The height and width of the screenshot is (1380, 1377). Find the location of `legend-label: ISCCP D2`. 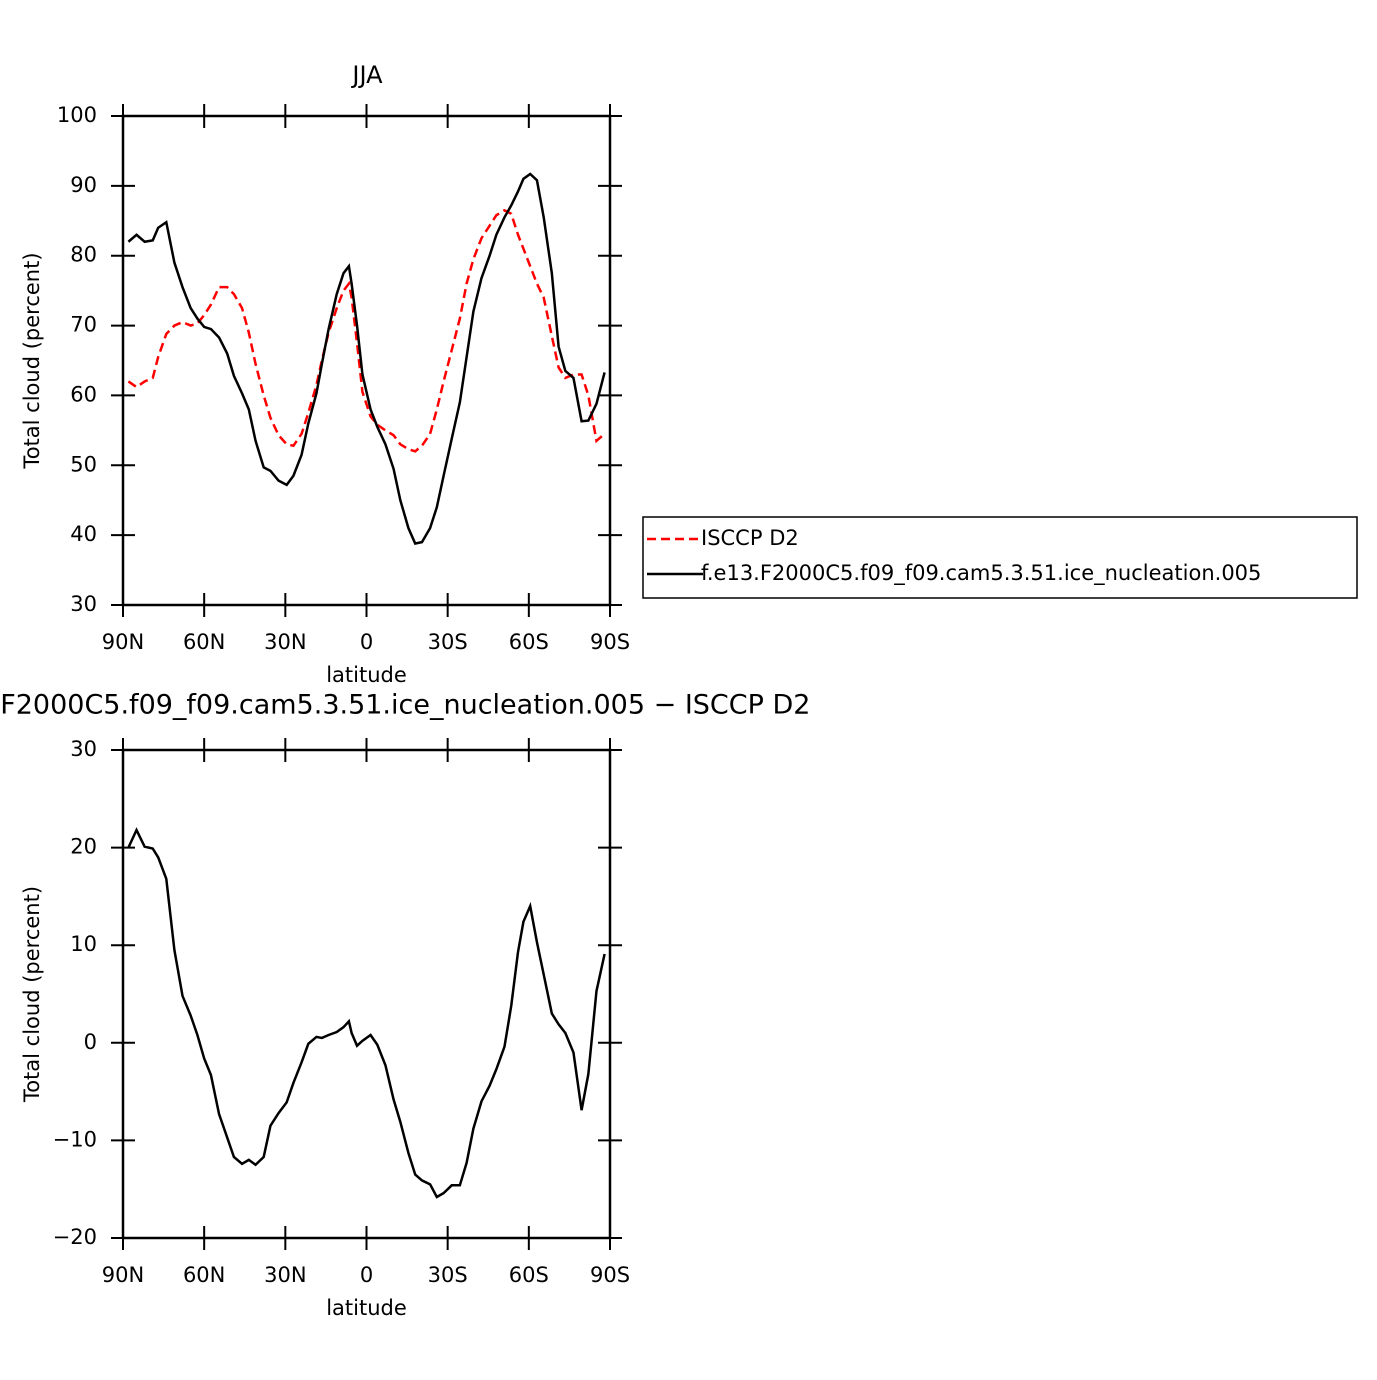

legend-label: ISCCP D2 is located at coordinates (750, 538).